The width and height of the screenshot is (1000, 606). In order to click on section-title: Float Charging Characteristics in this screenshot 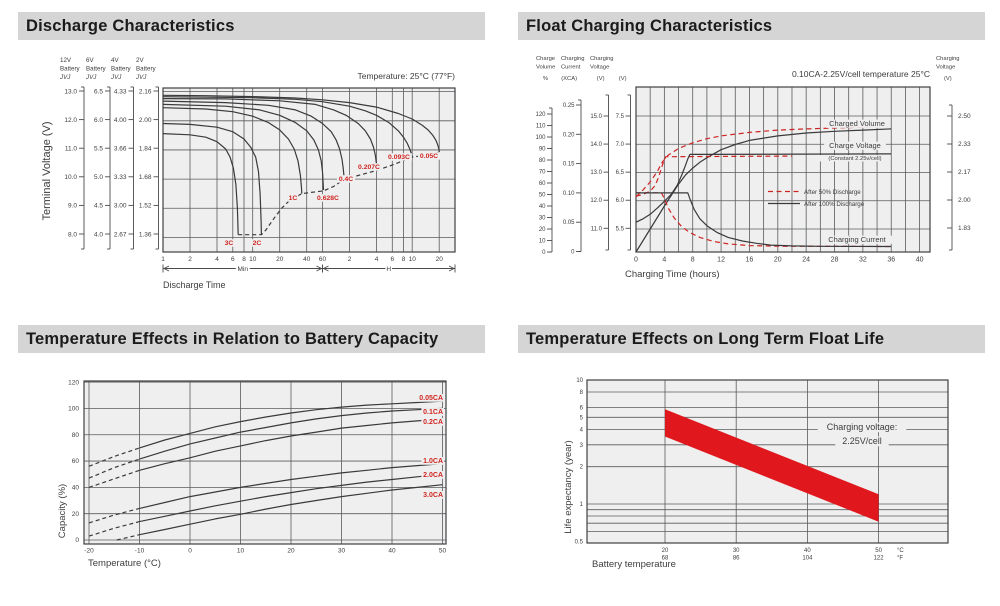, I will do `click(649, 26)`.